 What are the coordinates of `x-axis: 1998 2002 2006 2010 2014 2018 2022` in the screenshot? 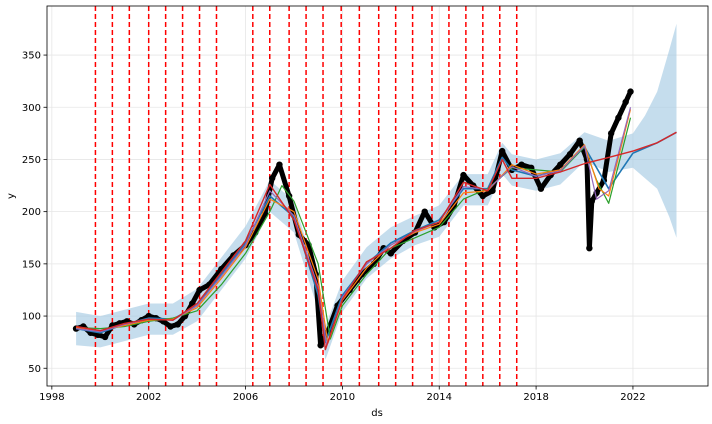 It's located at (342, 394).